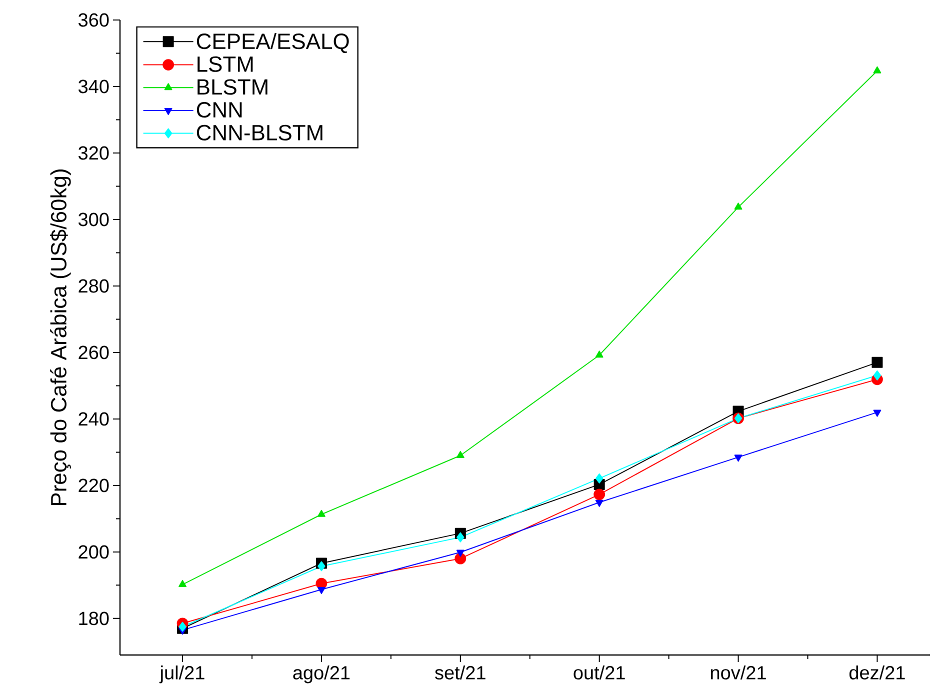  What do you see at coordinates (93, 219) in the screenshot?
I see `y-tick-label: 300` at bounding box center [93, 219].